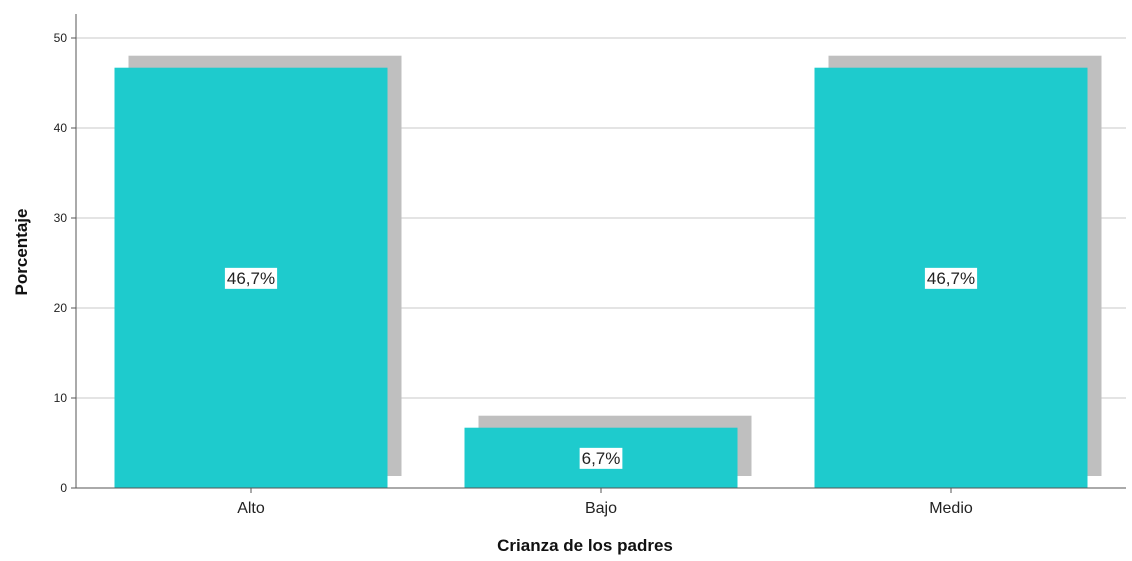  What do you see at coordinates (61, 308) in the screenshot?
I see `y-tick-label: 20` at bounding box center [61, 308].